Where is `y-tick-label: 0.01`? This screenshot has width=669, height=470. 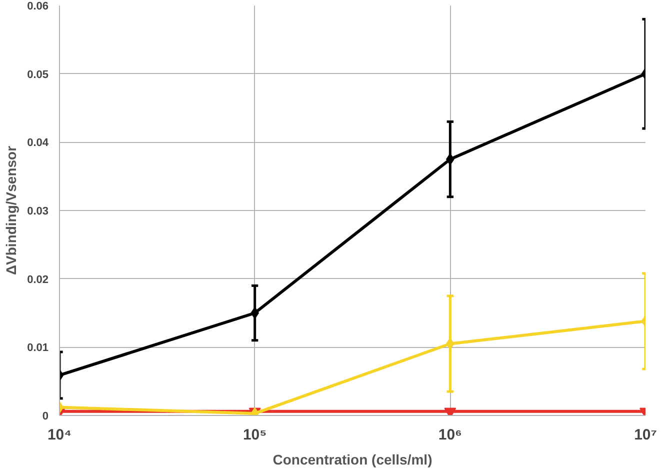 y-tick-label: 0.01 is located at coordinates (38, 348).